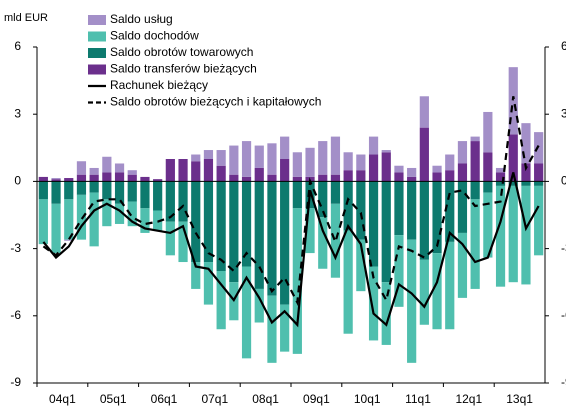 The width and height of the screenshot is (566, 409). Describe the element at coordinates (26, 18) in the screenshot. I see `y-axis-label: mld EUR` at that location.